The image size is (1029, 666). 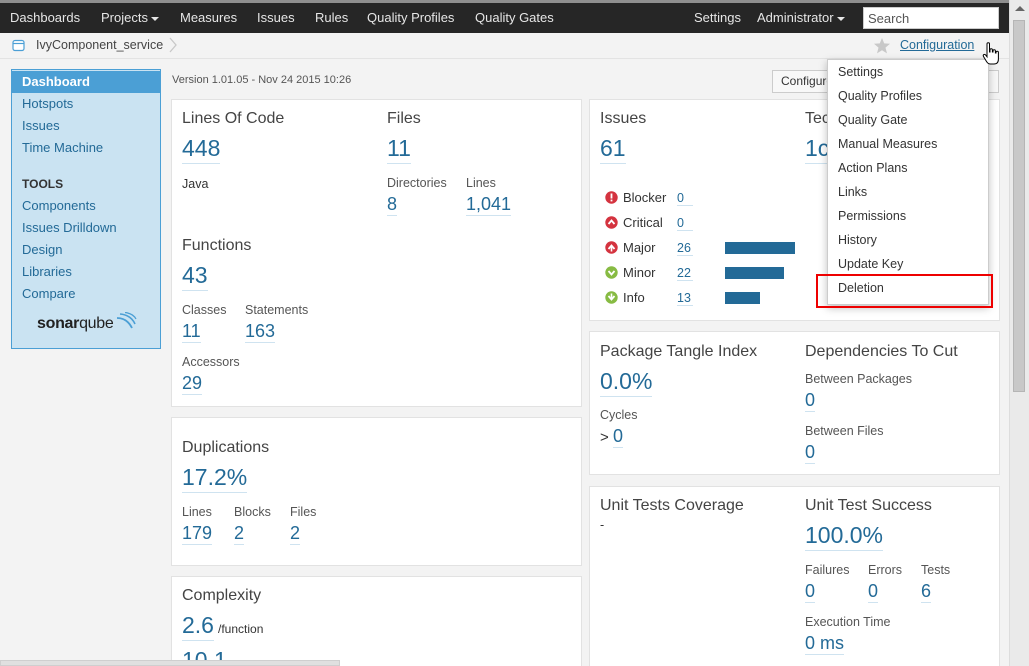 What do you see at coordinates (881, 351) in the screenshot?
I see `dependencies-title: Dependencies To Cut` at bounding box center [881, 351].